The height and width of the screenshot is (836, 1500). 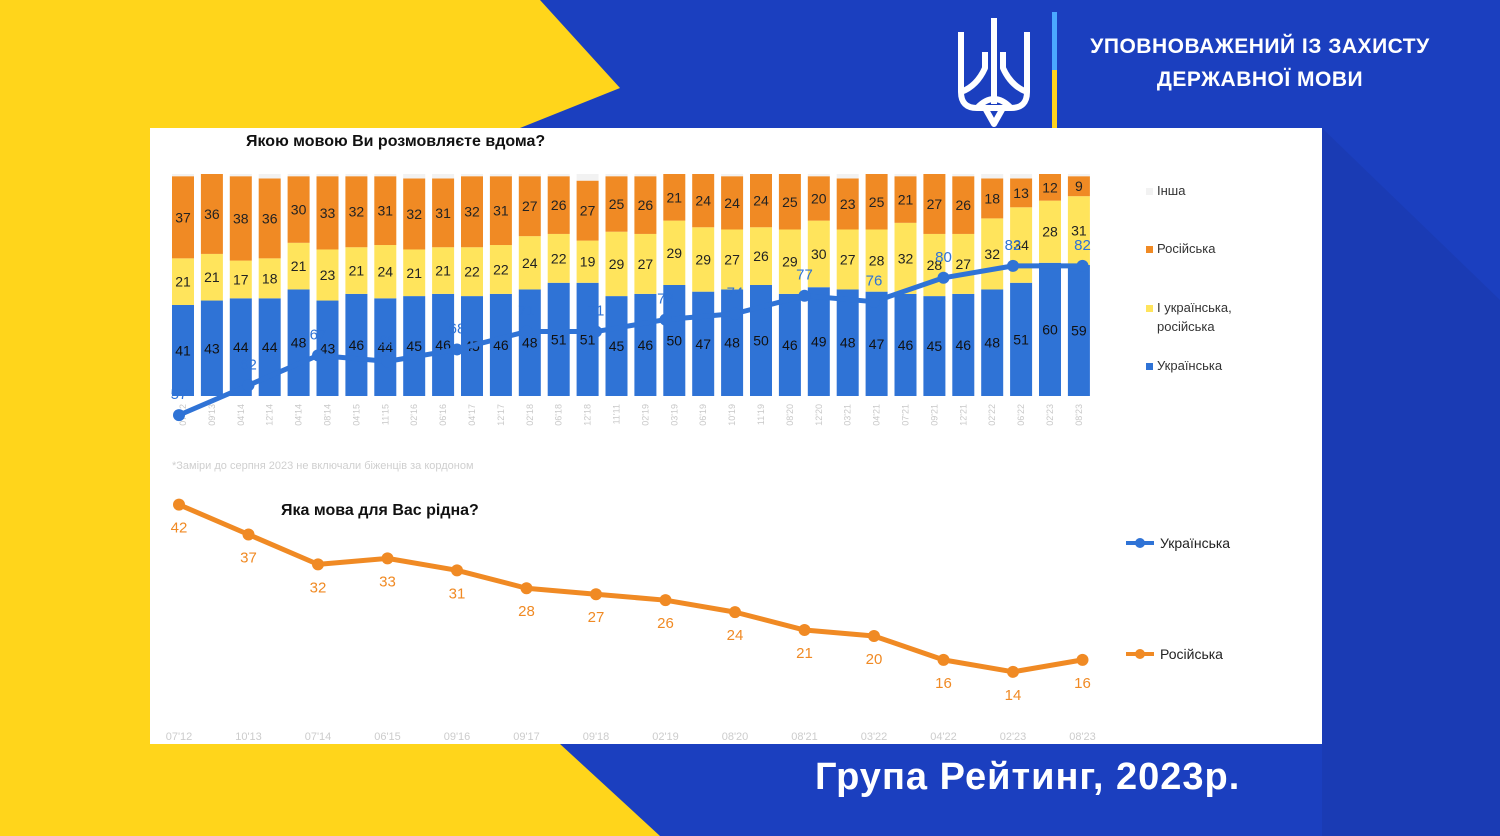 I want to click on bar-x-tick-label: 04'15, so click(x=356, y=415).